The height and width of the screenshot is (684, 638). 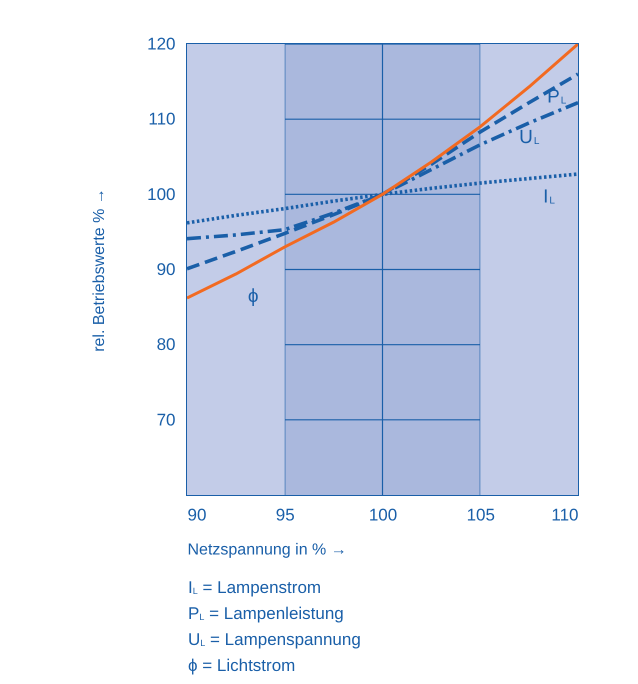 What do you see at coordinates (242, 666) in the screenshot?
I see `text: ϕ = Lichtstrom` at bounding box center [242, 666].